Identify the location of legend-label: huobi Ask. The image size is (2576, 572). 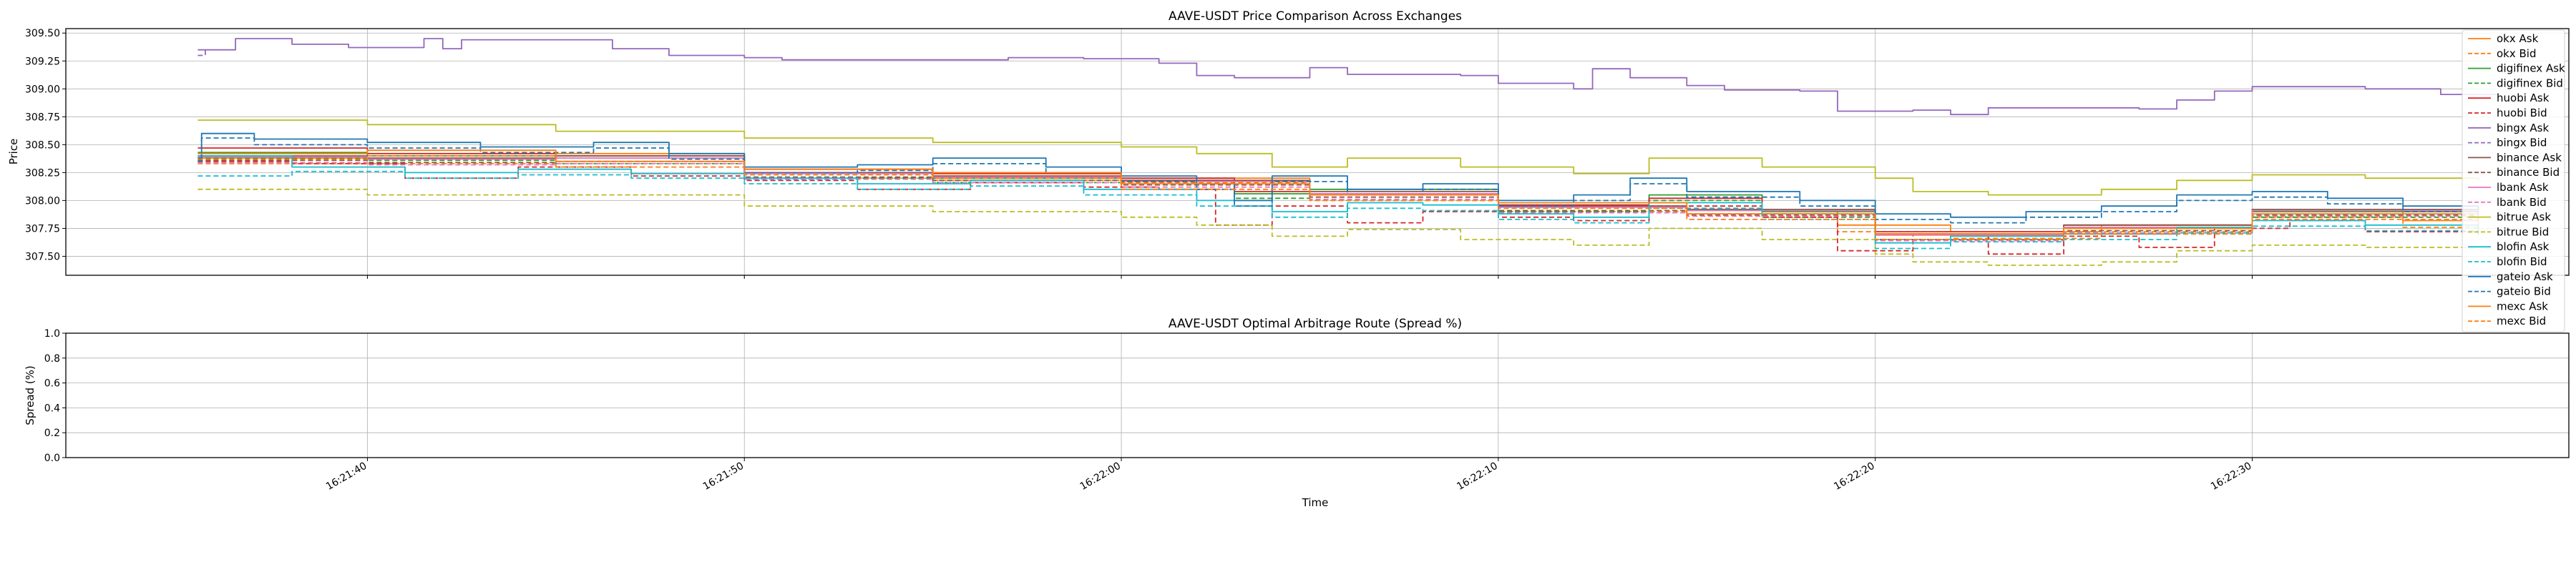
(2523, 98).